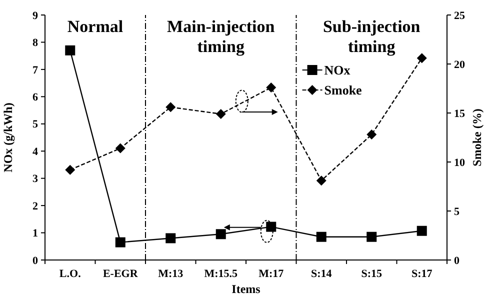 The image size is (493, 301). Describe the element at coordinates (35, 16) in the screenshot. I see `y-tick-label: 9` at that location.